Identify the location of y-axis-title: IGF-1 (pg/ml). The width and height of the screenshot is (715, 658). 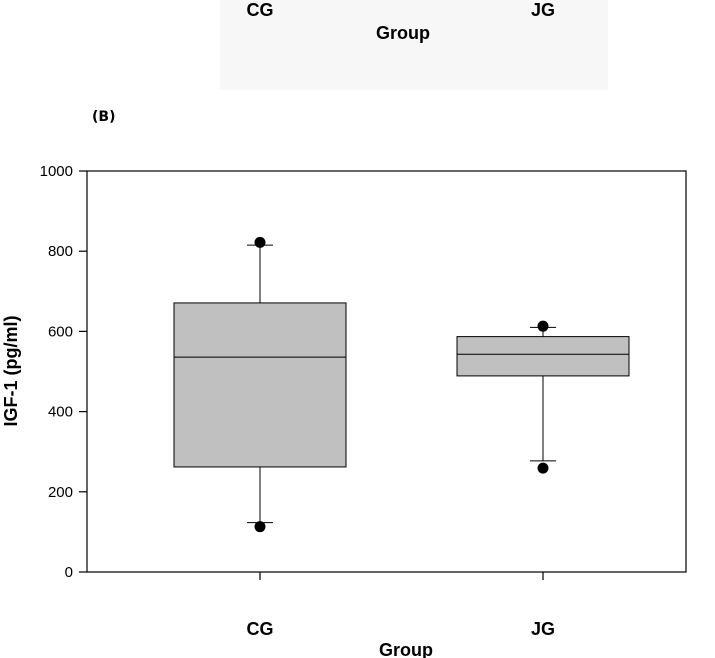
(11, 371).